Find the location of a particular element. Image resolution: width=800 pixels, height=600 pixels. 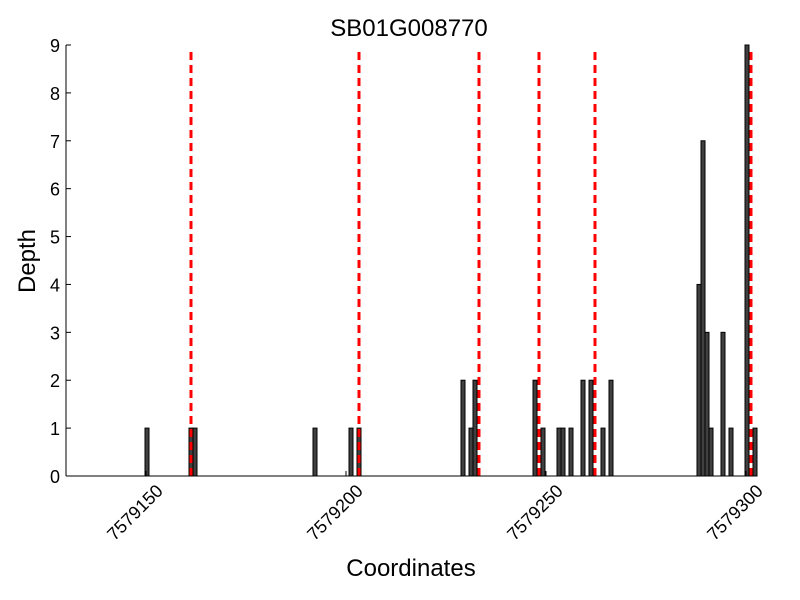

y-tick-label: 1 is located at coordinates (55, 429).